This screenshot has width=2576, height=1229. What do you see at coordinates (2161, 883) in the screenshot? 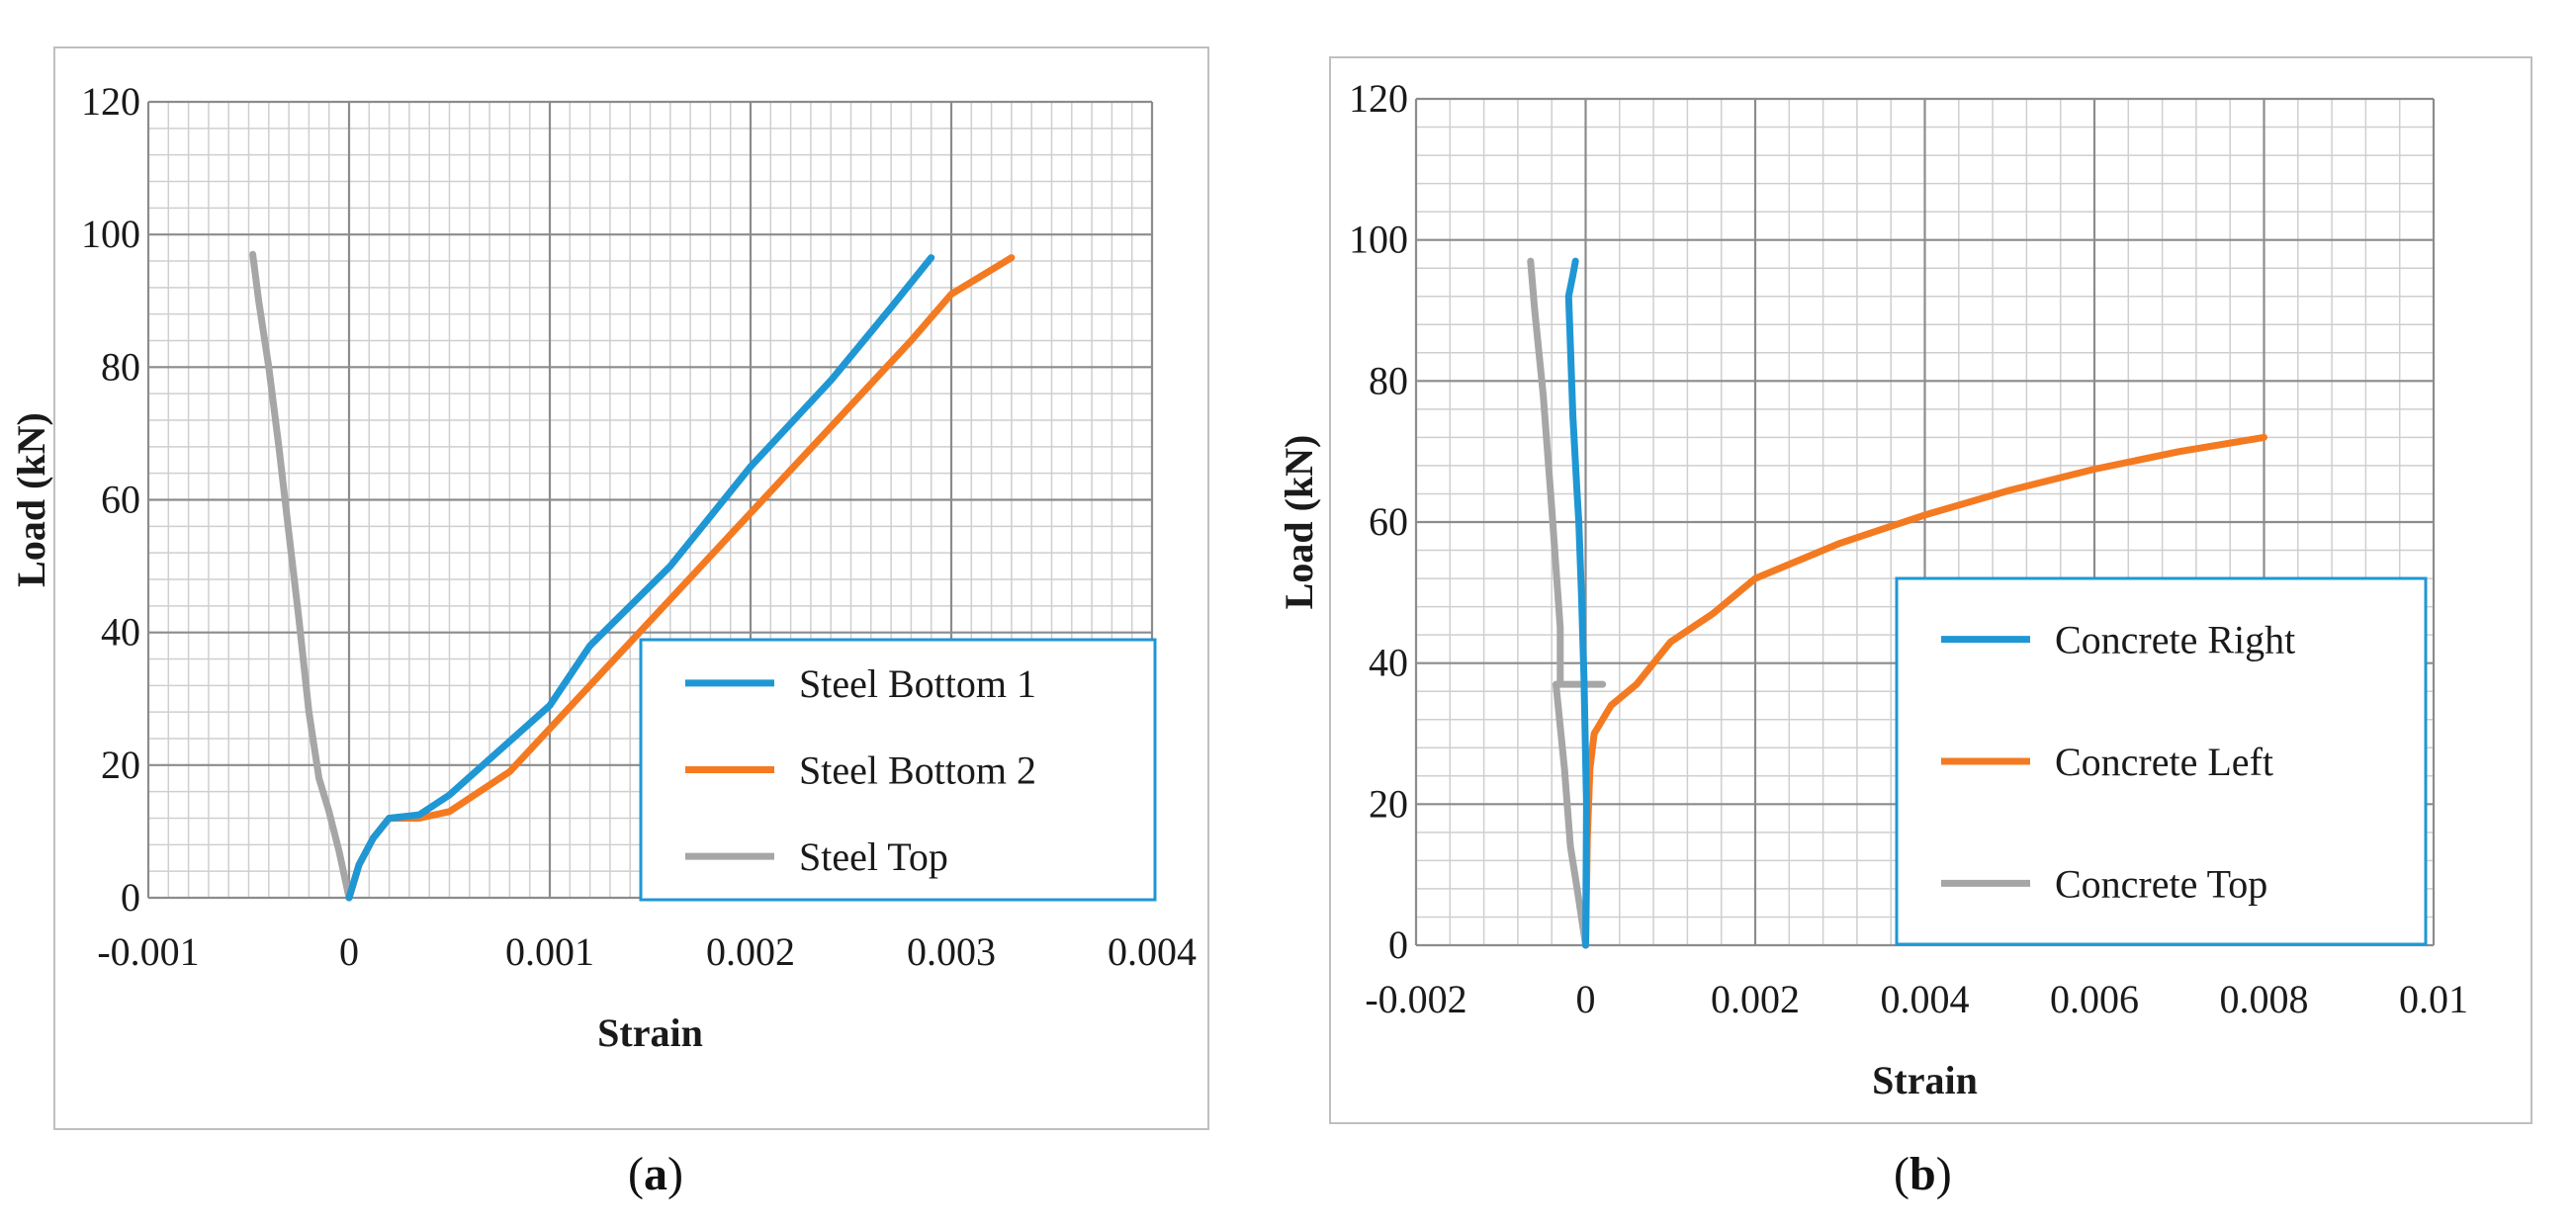
I see `legend-label: Concrete Top` at bounding box center [2161, 883].